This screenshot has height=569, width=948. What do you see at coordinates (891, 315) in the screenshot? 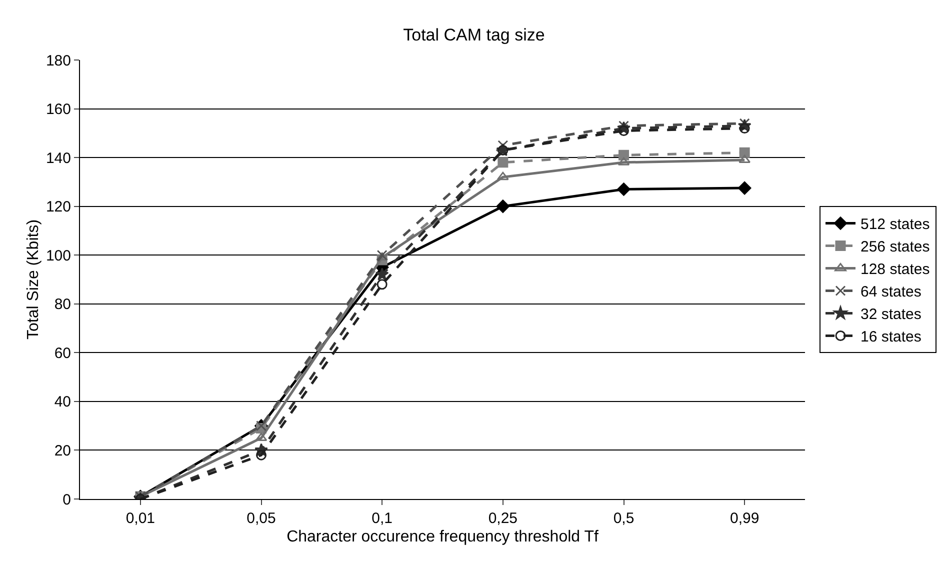
I see `legend-label: 32 states` at bounding box center [891, 315].